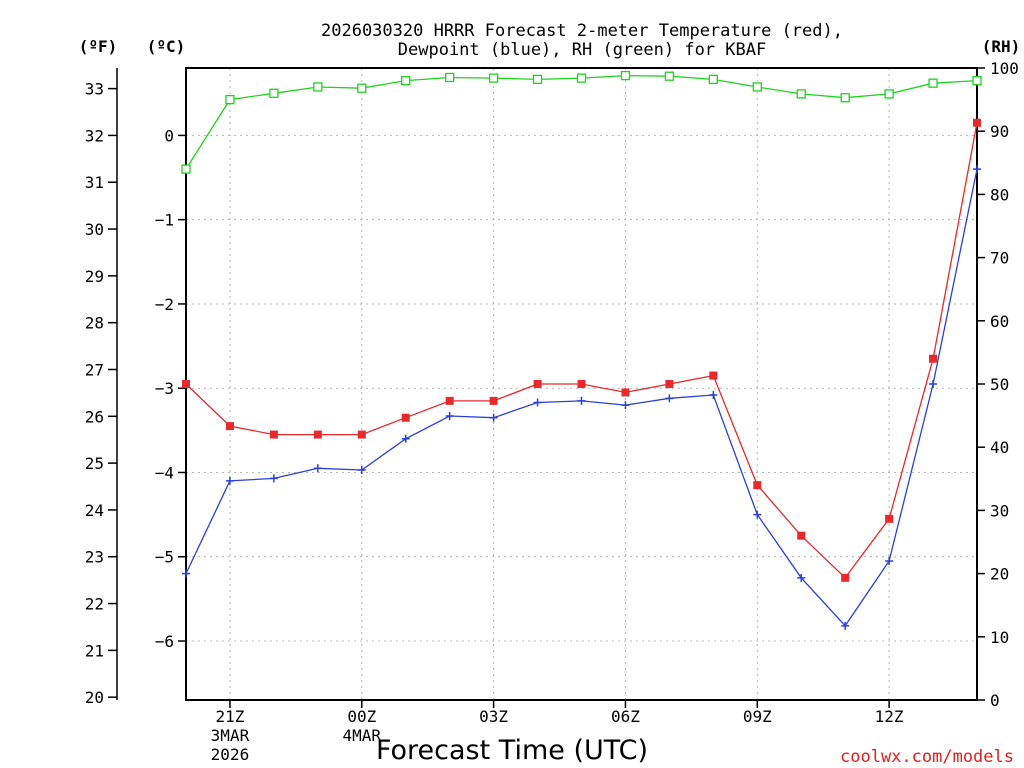  I want to click on fahrenheit-tick-label: 23, so click(94, 557).